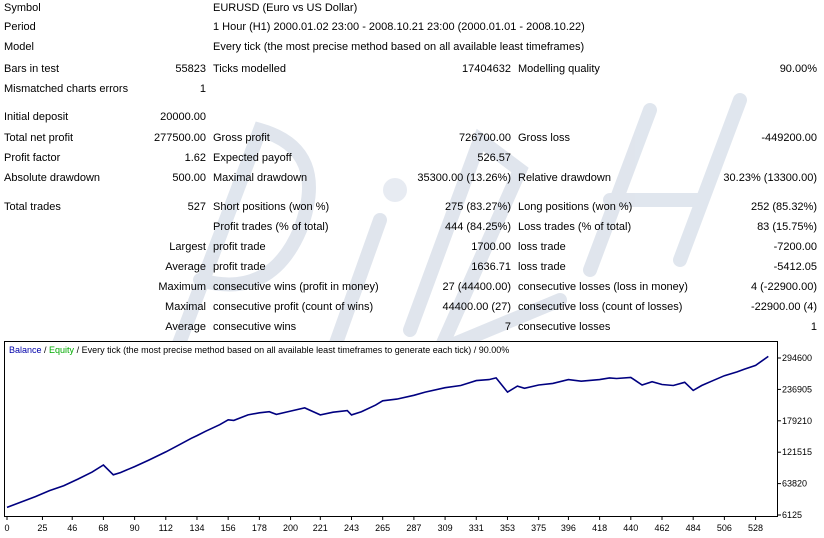  I want to click on x-tick-label: 134, so click(196, 528).